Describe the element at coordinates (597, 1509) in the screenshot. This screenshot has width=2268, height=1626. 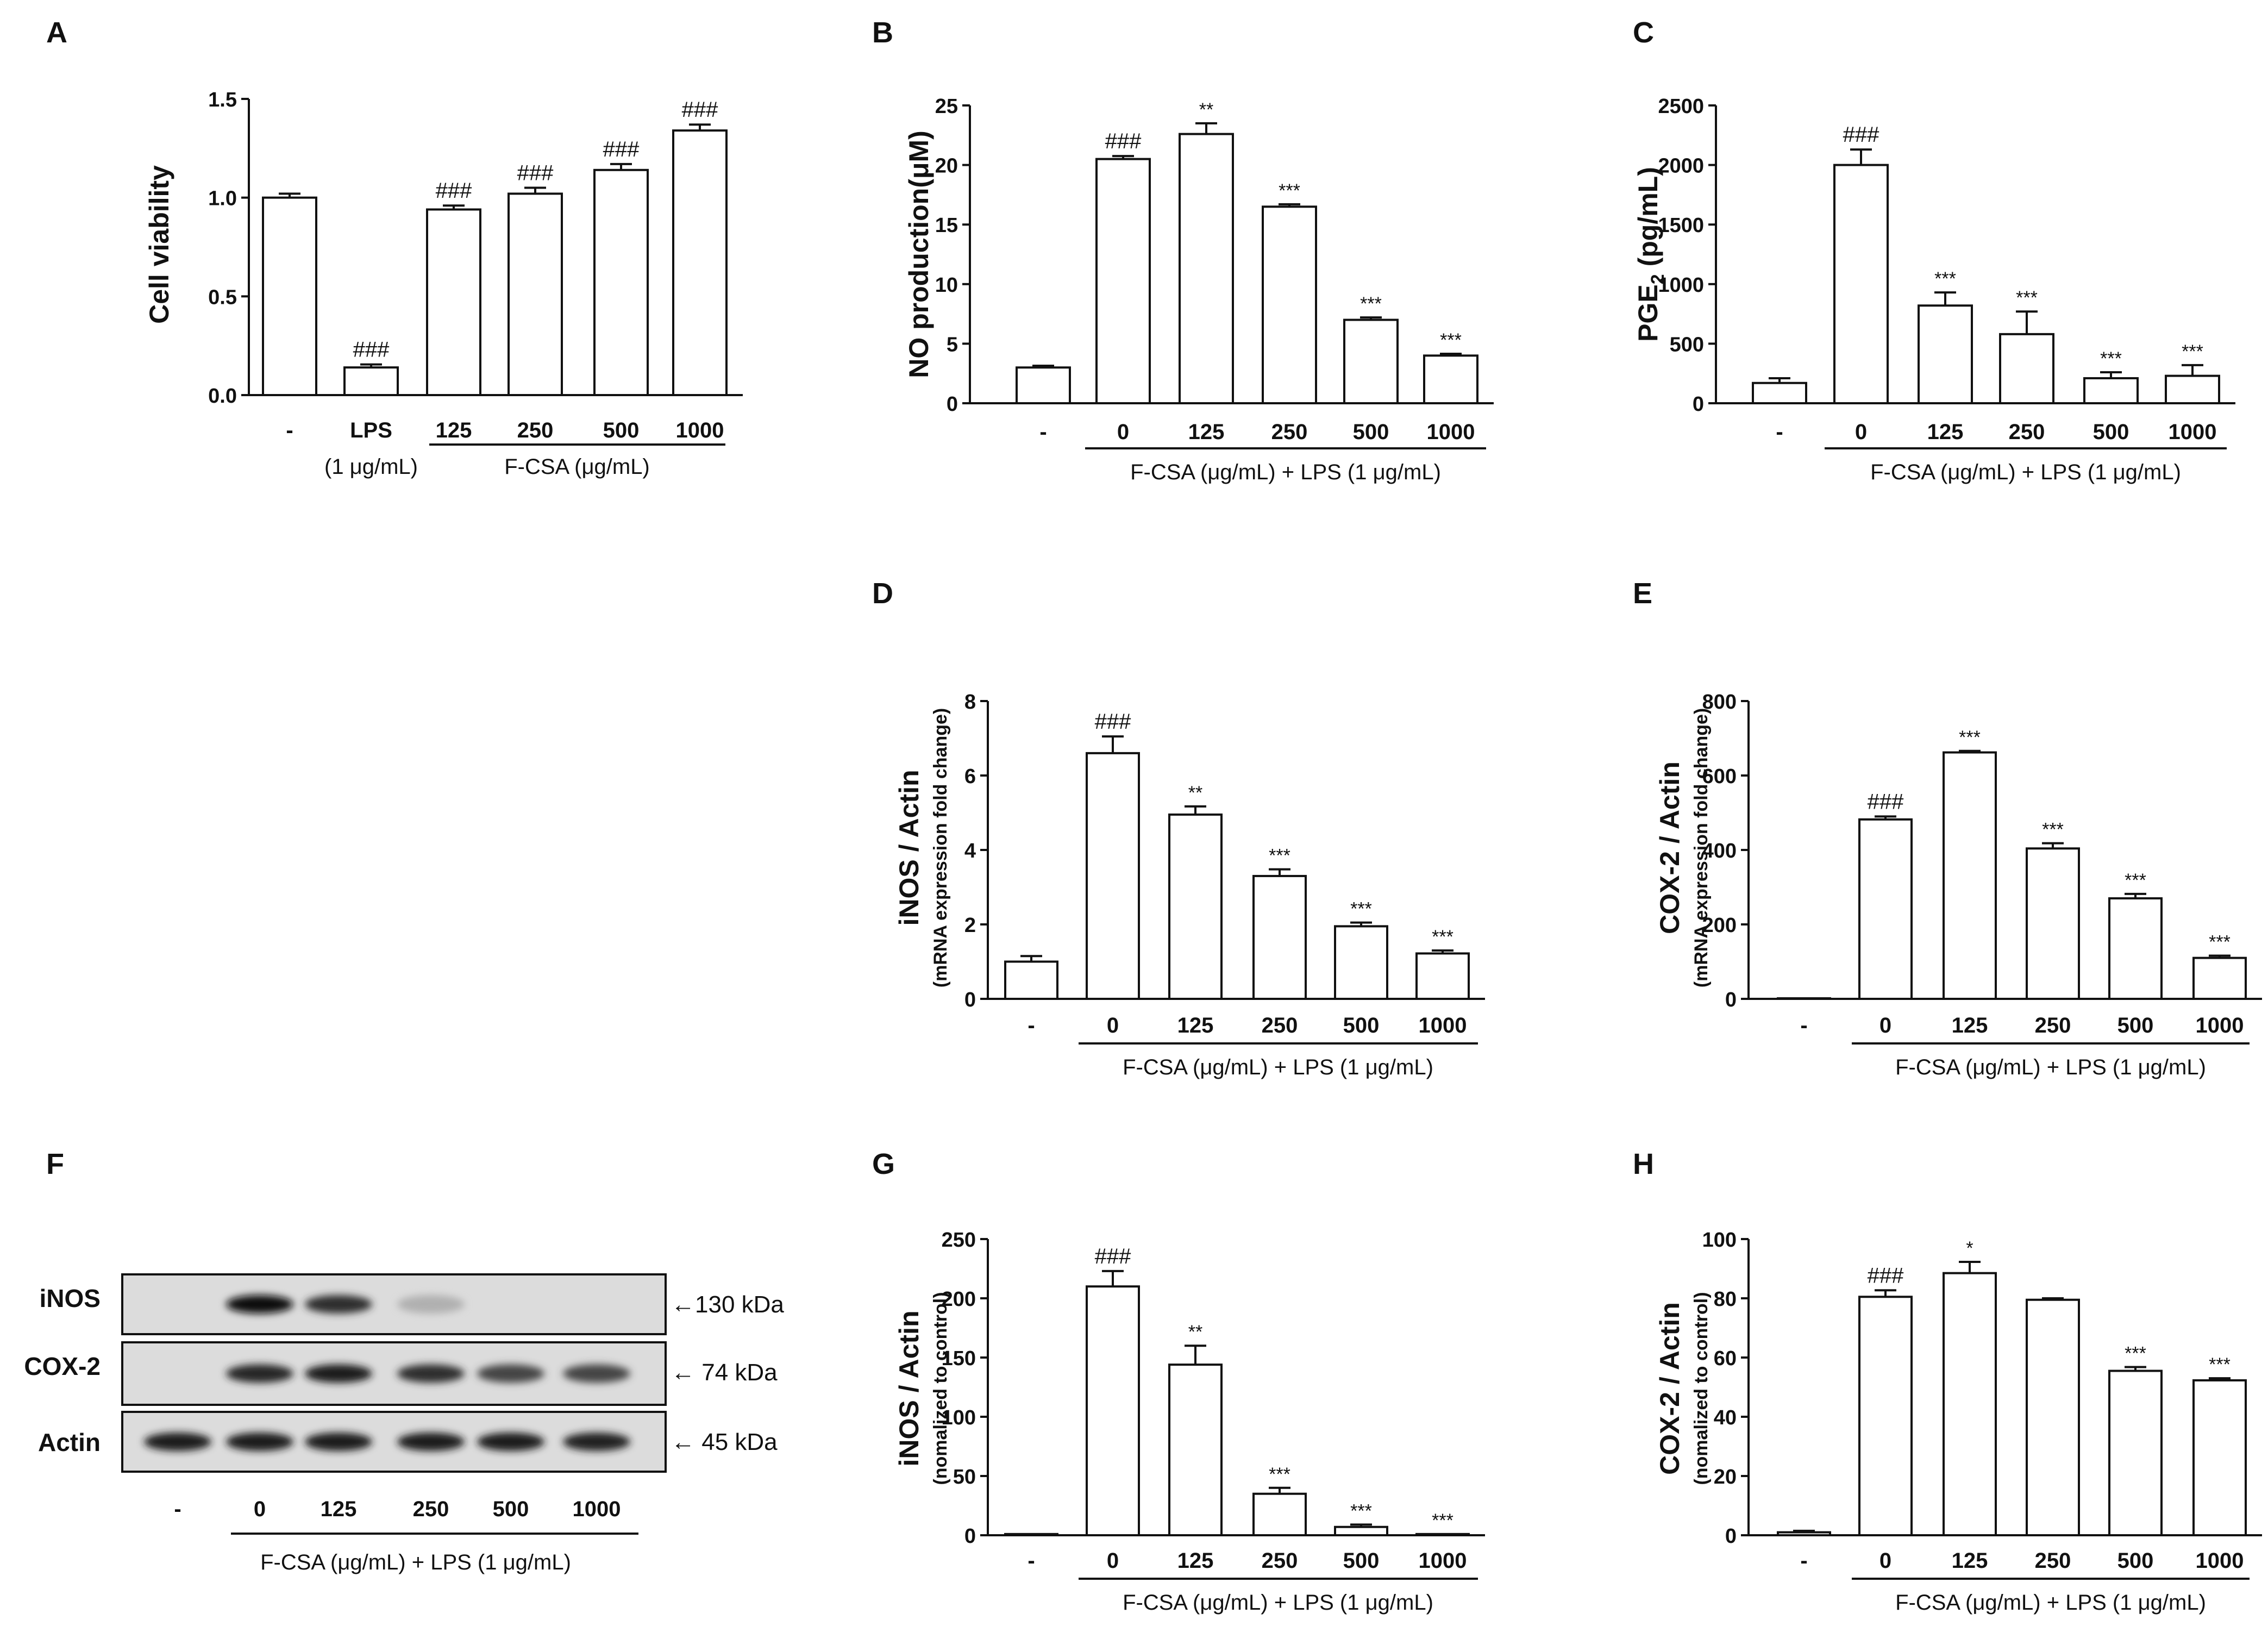
I see `blot-lane-label-5: 1000` at that location.